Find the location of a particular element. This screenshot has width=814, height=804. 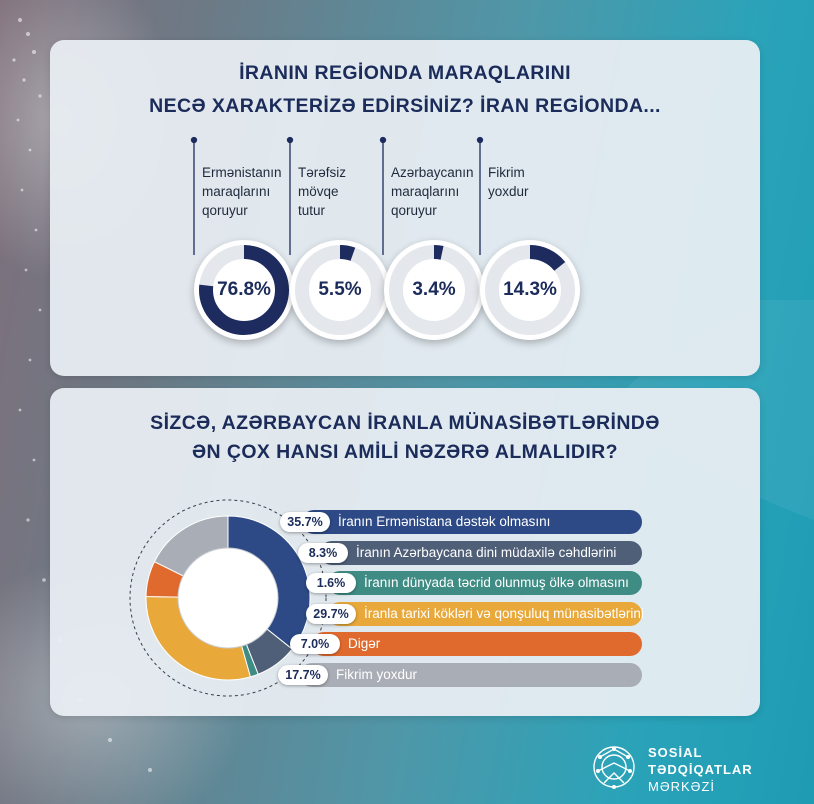

pie-chart is located at coordinates (228, 598).